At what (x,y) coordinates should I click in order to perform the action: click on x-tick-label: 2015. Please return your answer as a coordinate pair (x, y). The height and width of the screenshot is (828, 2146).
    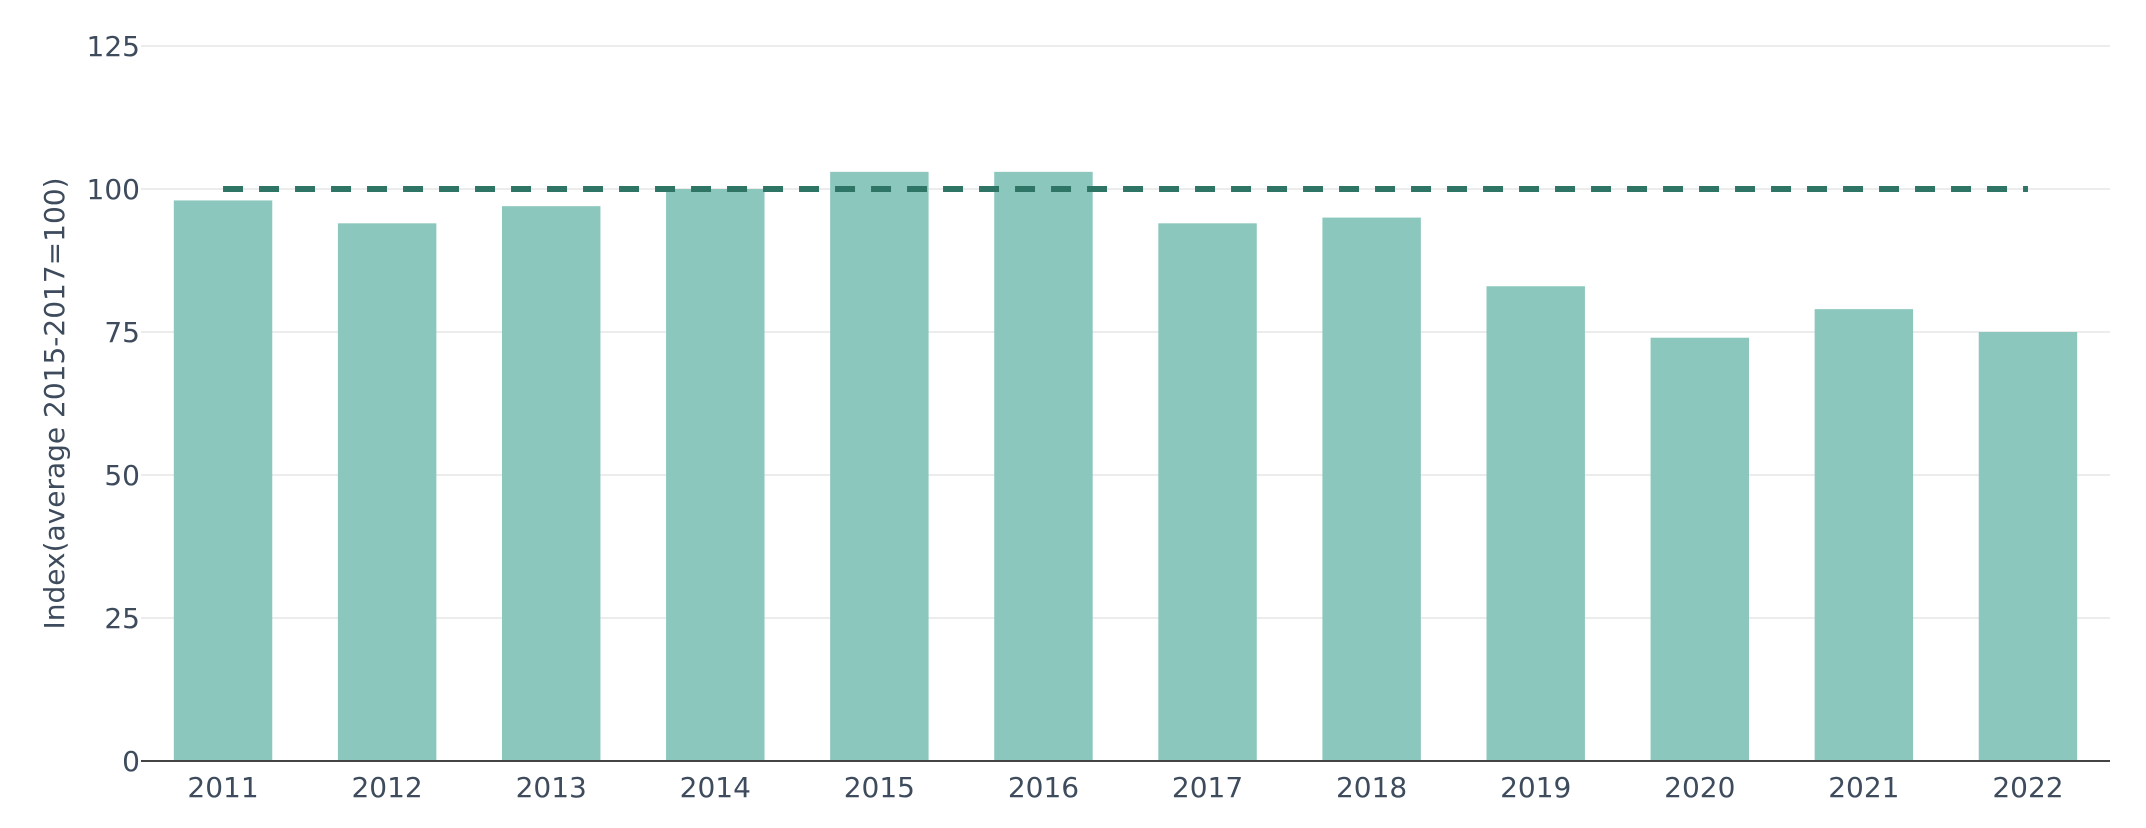
    Looking at the image, I should click on (879, 787).